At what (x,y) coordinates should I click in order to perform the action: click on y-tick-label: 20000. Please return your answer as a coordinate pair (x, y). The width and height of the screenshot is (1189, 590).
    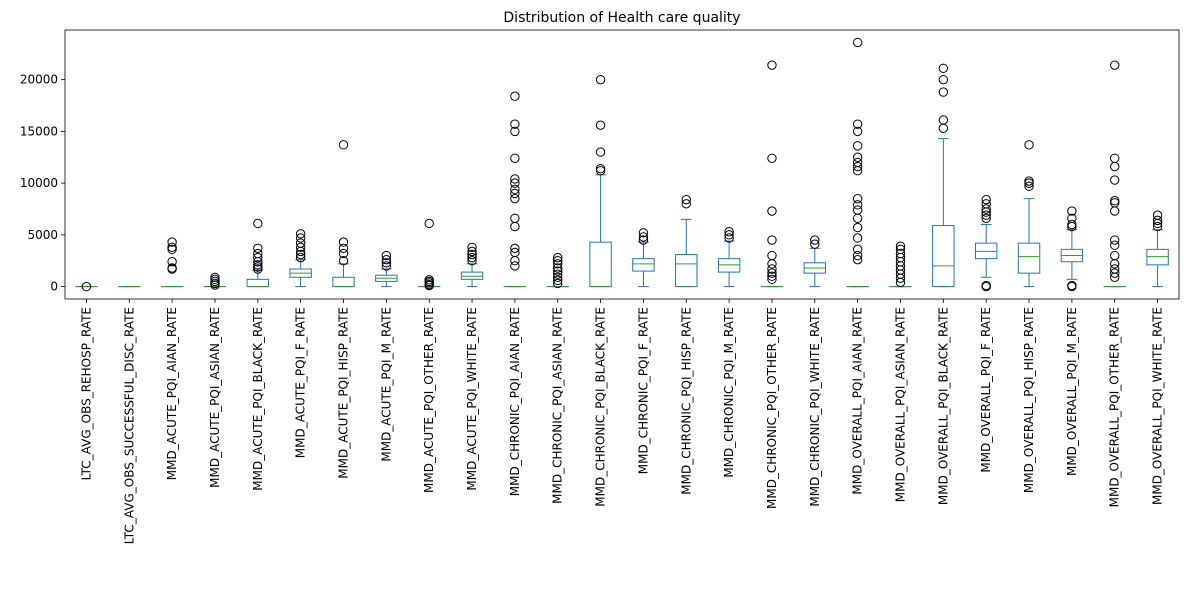
    Looking at the image, I should click on (39, 80).